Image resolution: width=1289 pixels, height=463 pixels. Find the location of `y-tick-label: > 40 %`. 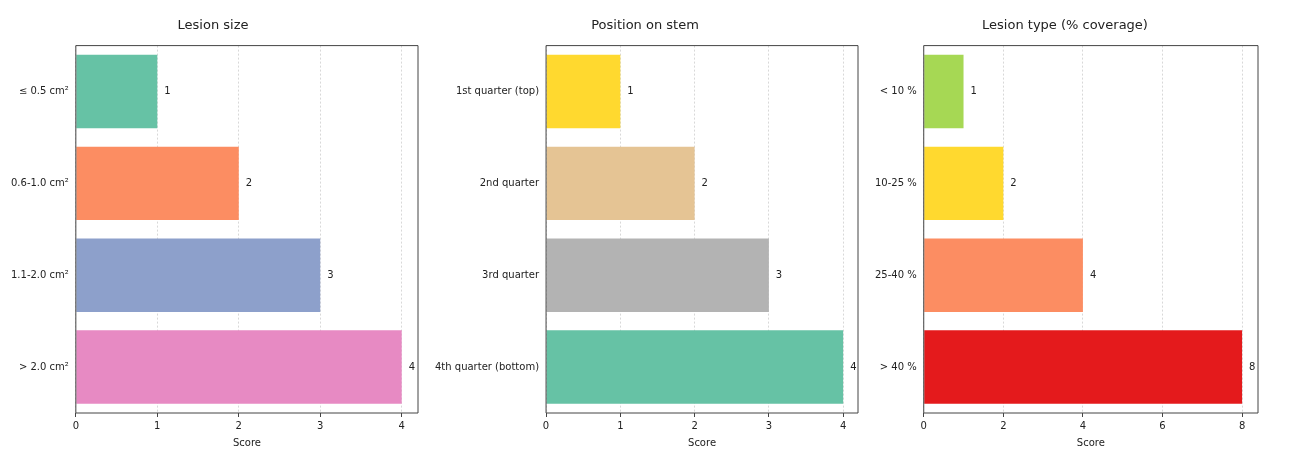

y-tick-label: > 40 % is located at coordinates (898, 366).